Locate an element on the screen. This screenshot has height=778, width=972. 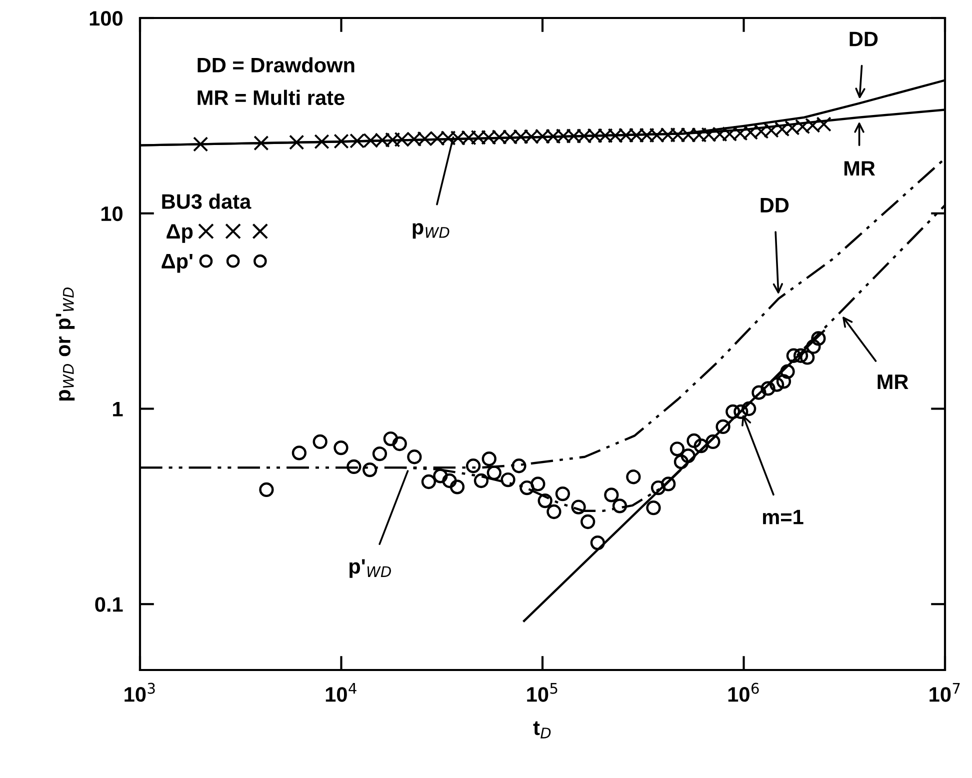
annotation: DD = Drawdown is located at coordinates (276, 64).